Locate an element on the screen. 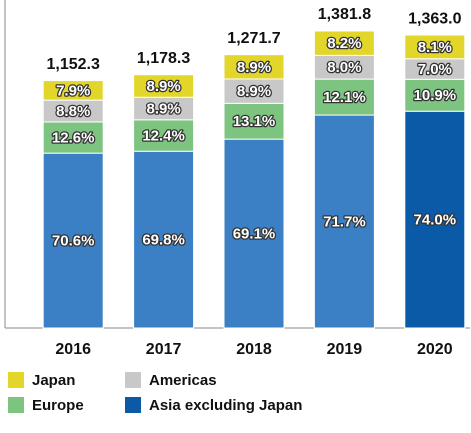 The image size is (471, 433). total-label: 1,271.7 is located at coordinates (253, 38).